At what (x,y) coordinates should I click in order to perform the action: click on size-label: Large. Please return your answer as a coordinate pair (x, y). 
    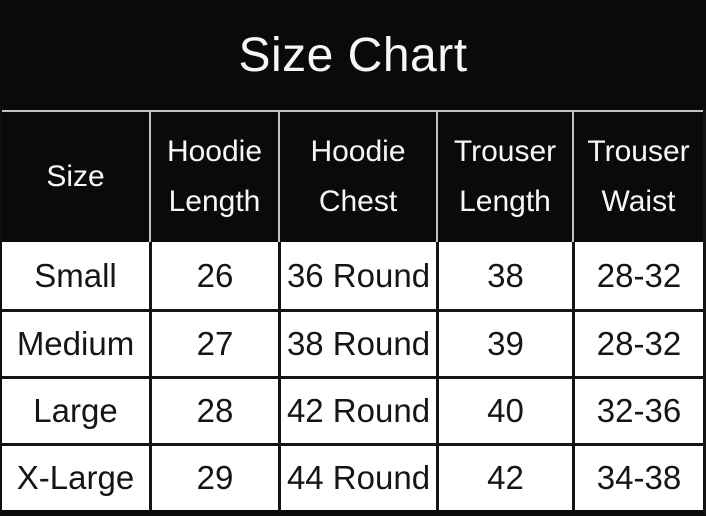
    Looking at the image, I should click on (75, 409).